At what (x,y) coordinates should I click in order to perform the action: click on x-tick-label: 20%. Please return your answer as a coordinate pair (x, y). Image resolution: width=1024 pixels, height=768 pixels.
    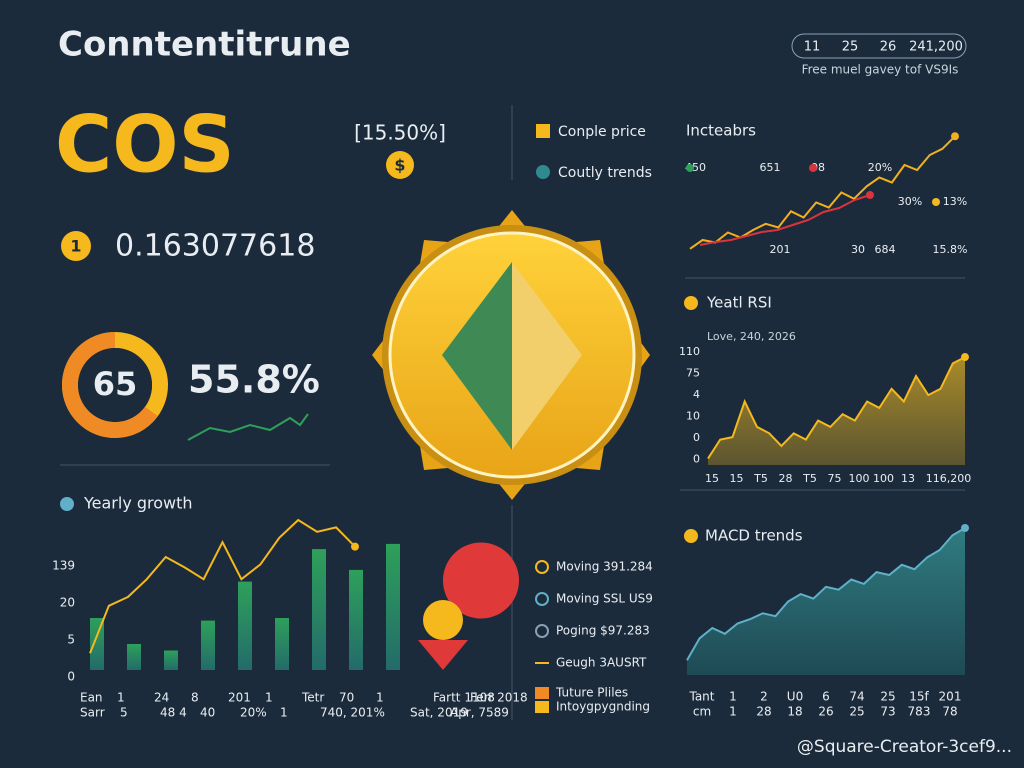
    Looking at the image, I should click on (253, 713).